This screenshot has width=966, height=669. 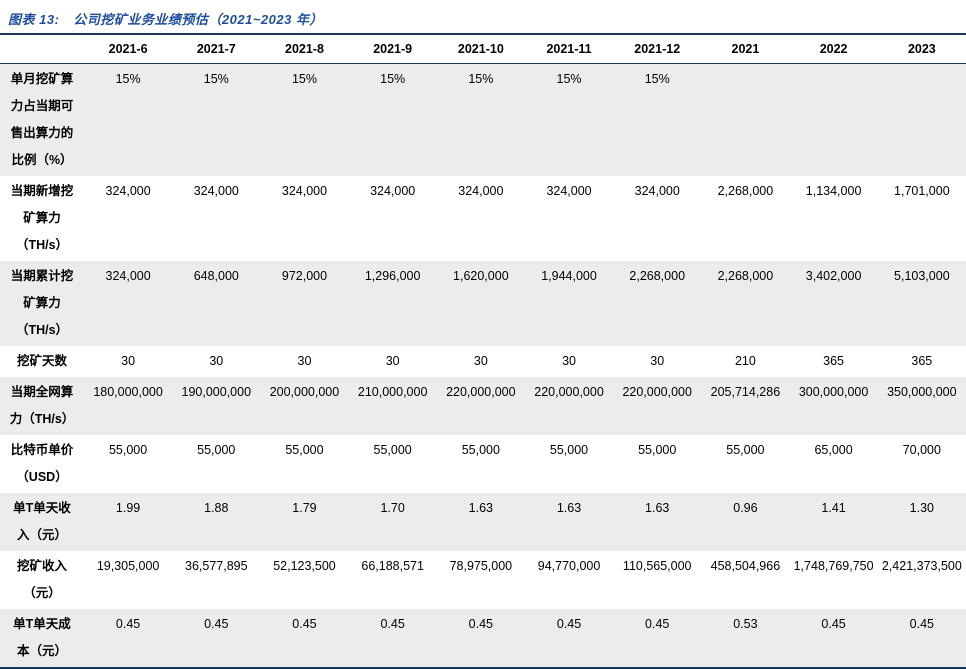 I want to click on table-cell: 2,421,373,500, so click(x=921, y=566).